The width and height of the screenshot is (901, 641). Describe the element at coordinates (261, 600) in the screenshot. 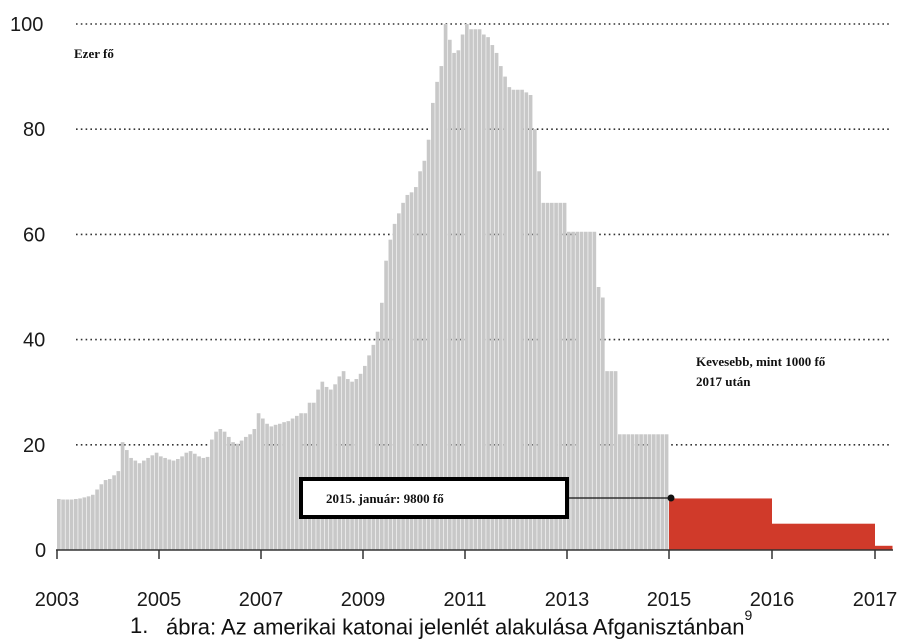

I see `x-tick-label: 2007` at that location.